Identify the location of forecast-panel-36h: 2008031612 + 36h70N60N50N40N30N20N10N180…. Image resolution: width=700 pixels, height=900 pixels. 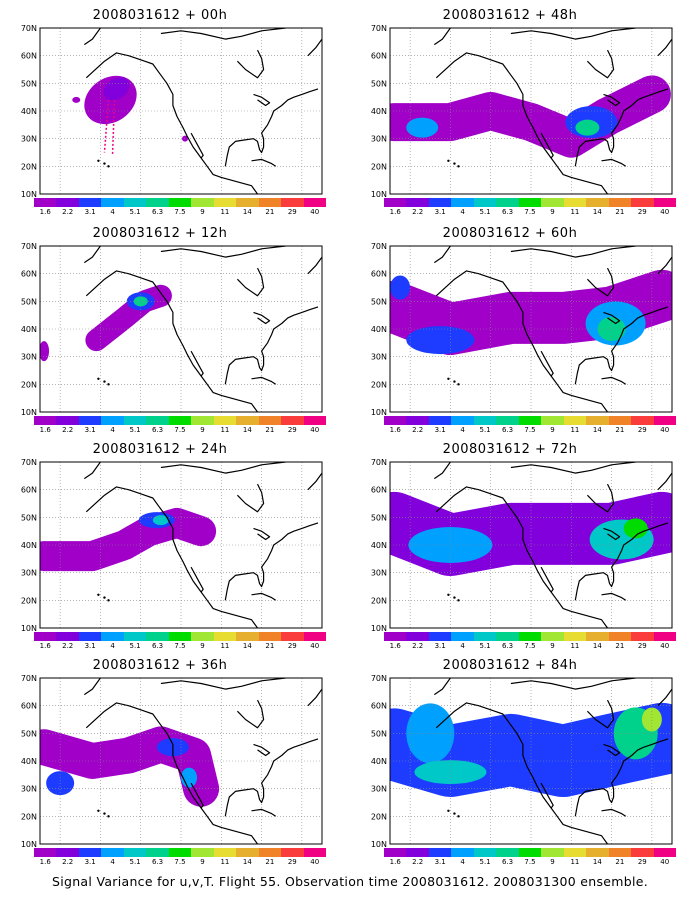
(180, 764).